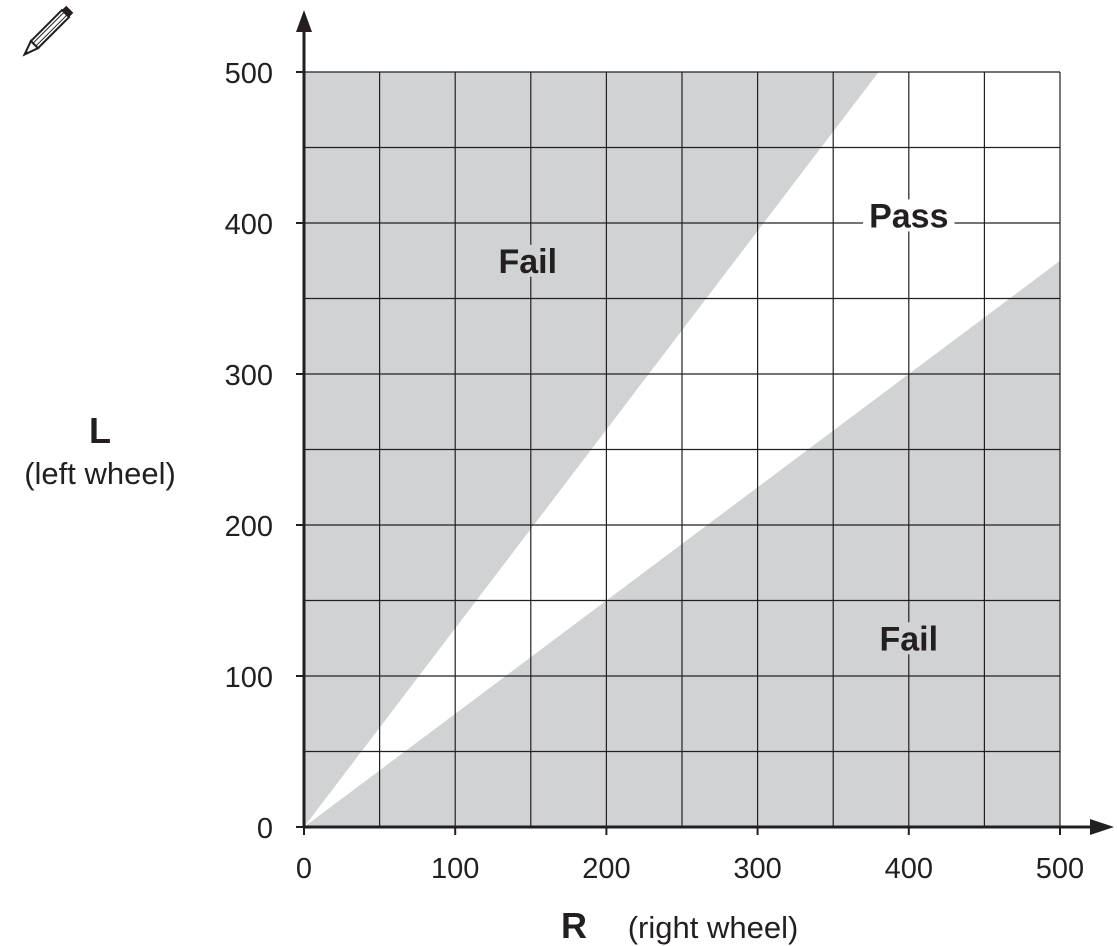 Image resolution: width=1117 pixels, height=946 pixels. What do you see at coordinates (265, 829) in the screenshot?
I see `y-tick-label: 0` at bounding box center [265, 829].